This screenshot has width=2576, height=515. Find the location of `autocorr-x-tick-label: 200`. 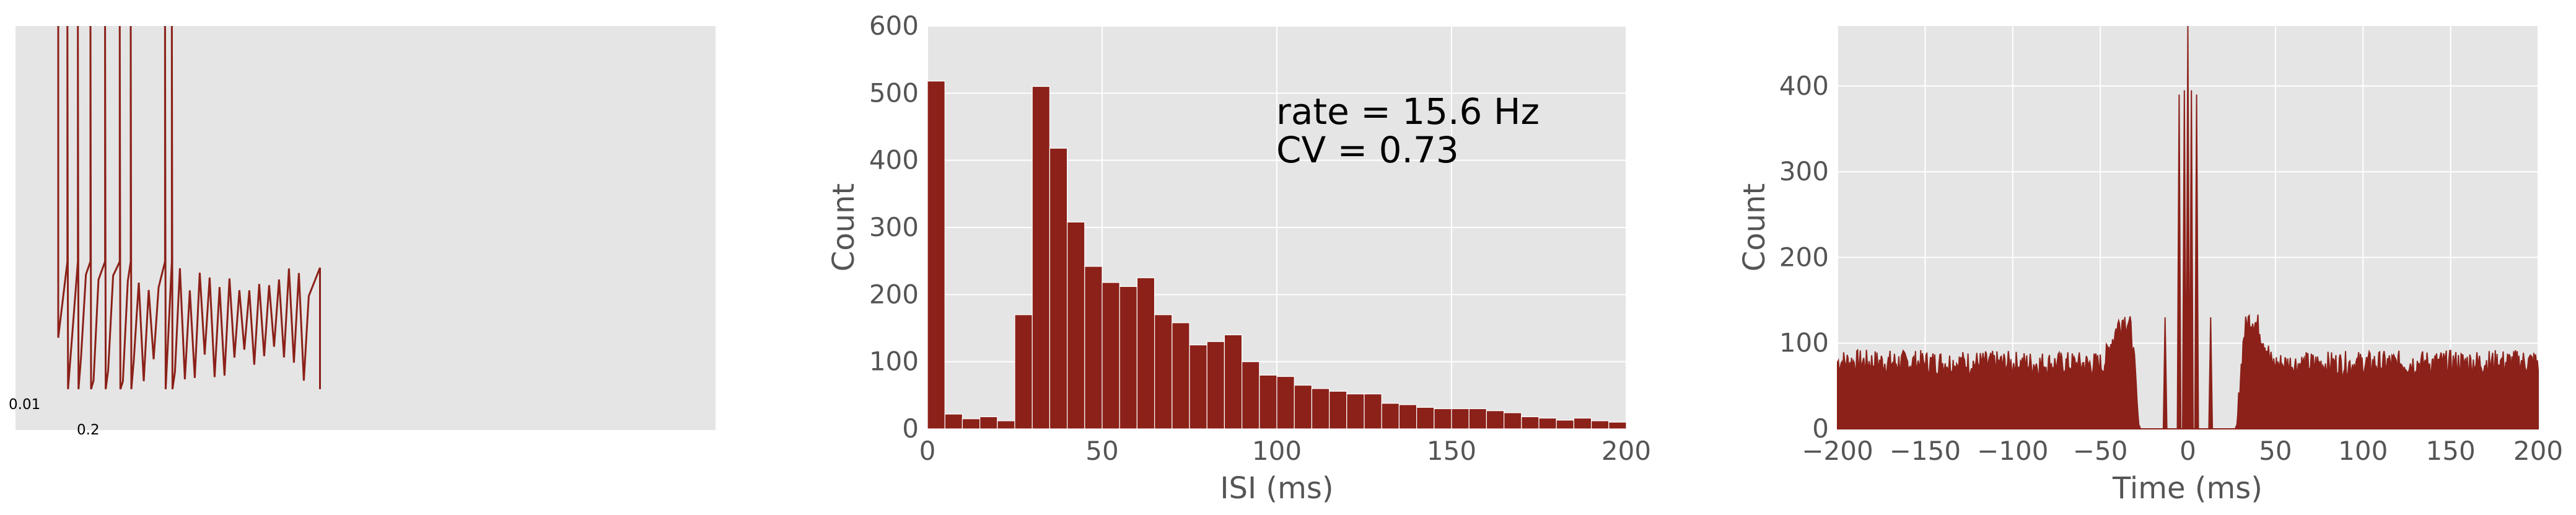

autocorr-x-tick-label: 200 is located at coordinates (2538, 451).